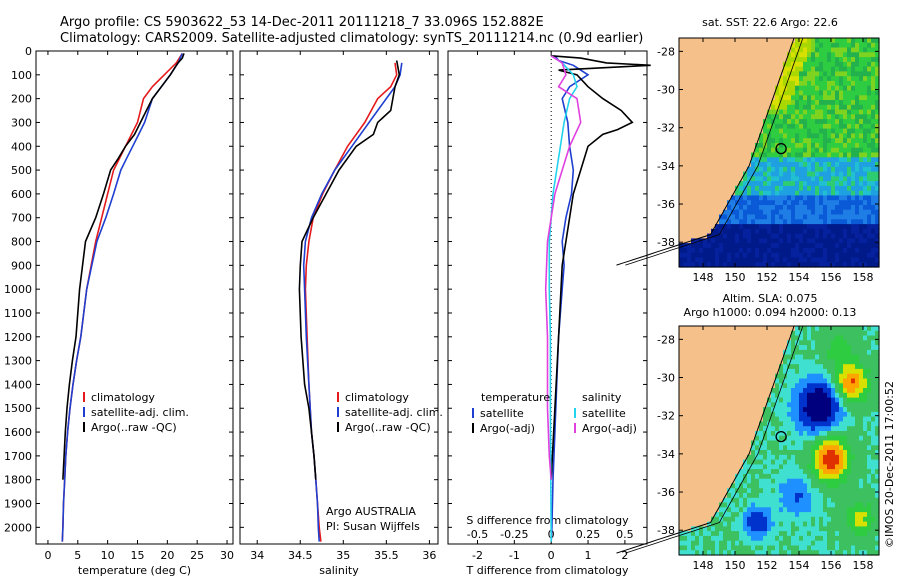  What do you see at coordinates (779, 152) in the screenshot?
I see `sst-frame` at bounding box center [779, 152].